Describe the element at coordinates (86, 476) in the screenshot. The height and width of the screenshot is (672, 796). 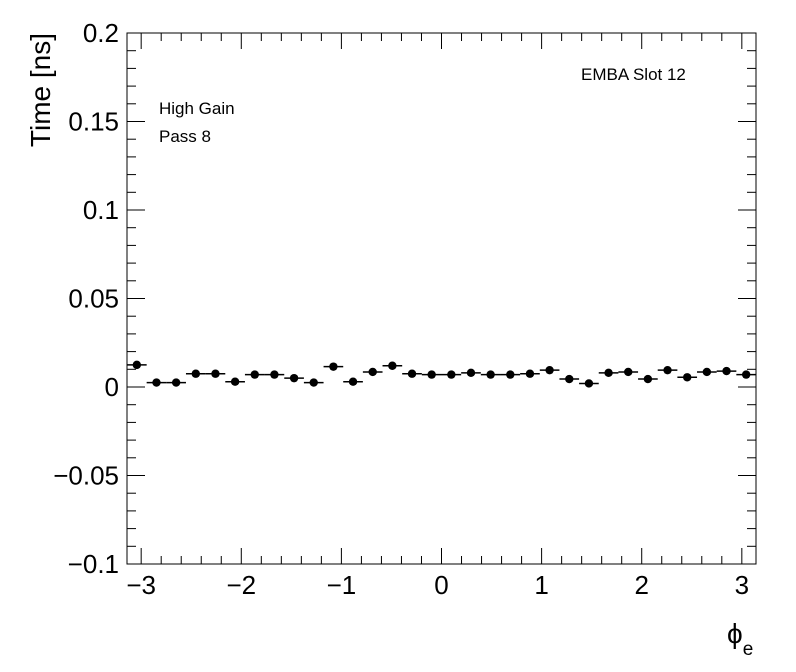
I see `y-tick-label: −0.05` at that location.